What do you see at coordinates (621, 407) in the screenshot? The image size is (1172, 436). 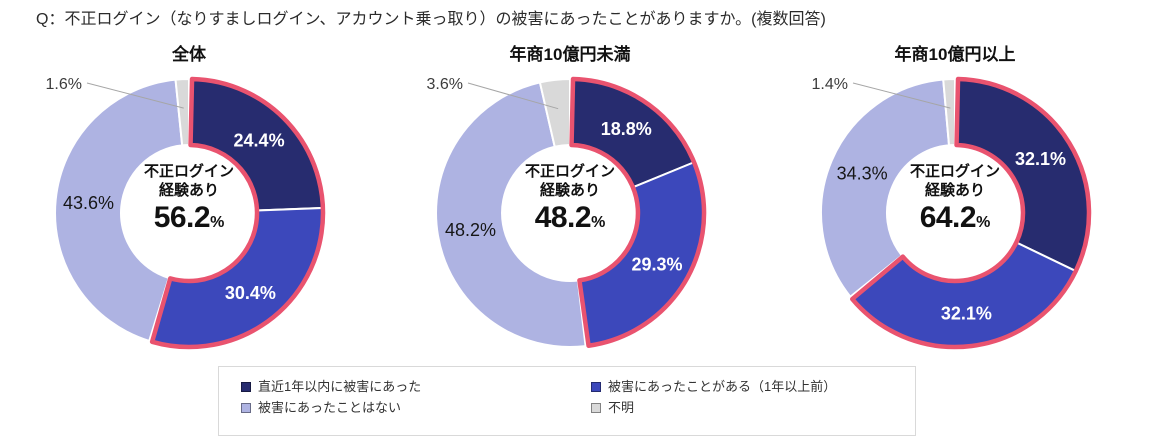 I see `legend-label-unknown: 不明` at bounding box center [621, 407].